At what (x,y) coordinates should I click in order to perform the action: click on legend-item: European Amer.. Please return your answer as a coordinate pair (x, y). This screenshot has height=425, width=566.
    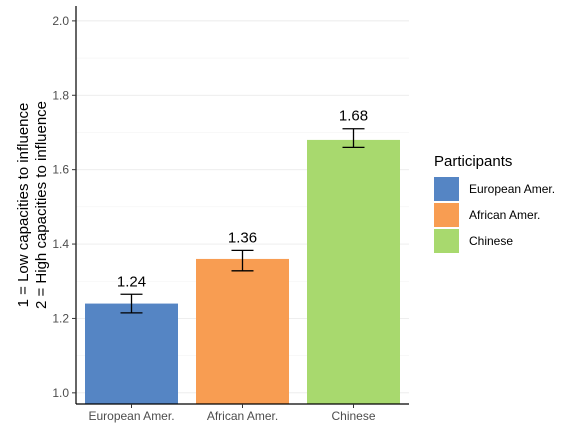
    Looking at the image, I should click on (494, 189).